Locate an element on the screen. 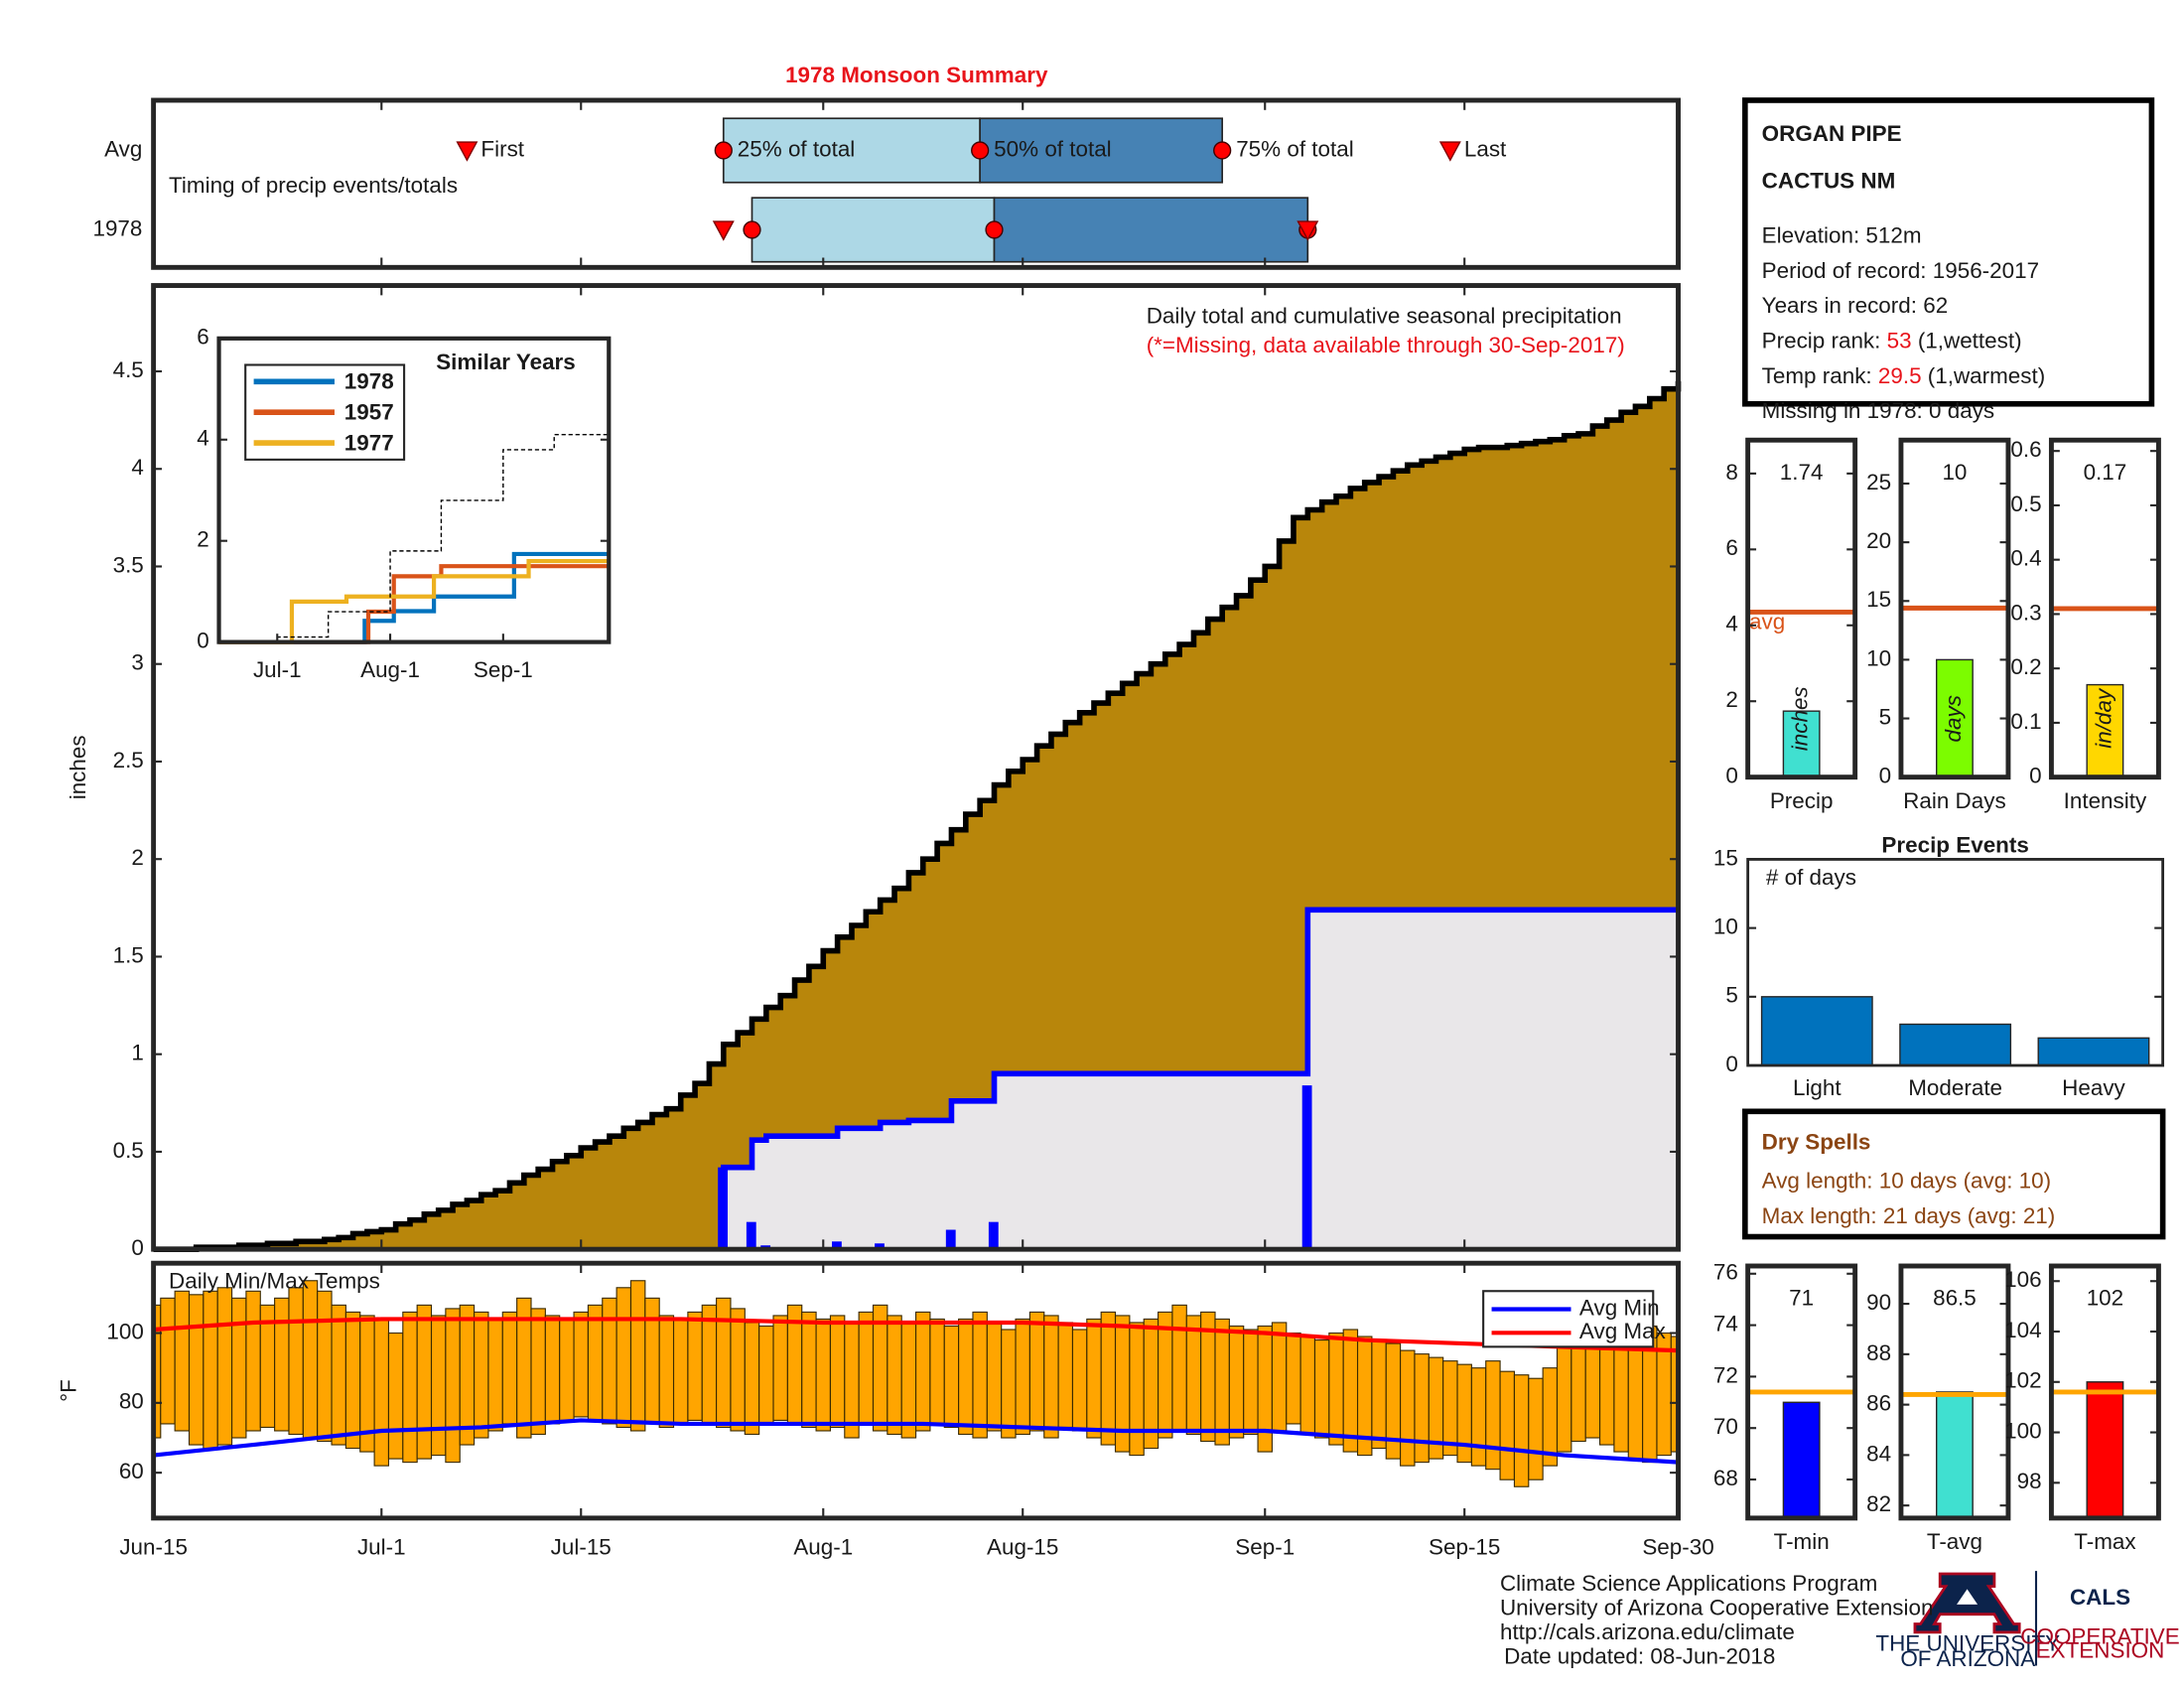 This screenshot has width=2184, height=1688. y-tick-label: 0.4 is located at coordinates (2025, 558).